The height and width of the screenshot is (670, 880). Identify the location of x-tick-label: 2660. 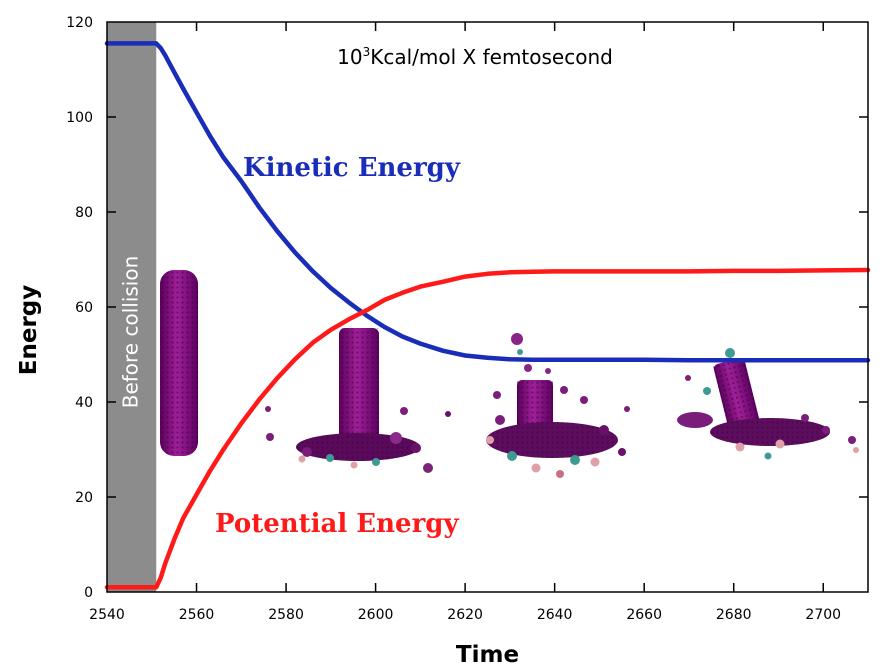
(644, 615).